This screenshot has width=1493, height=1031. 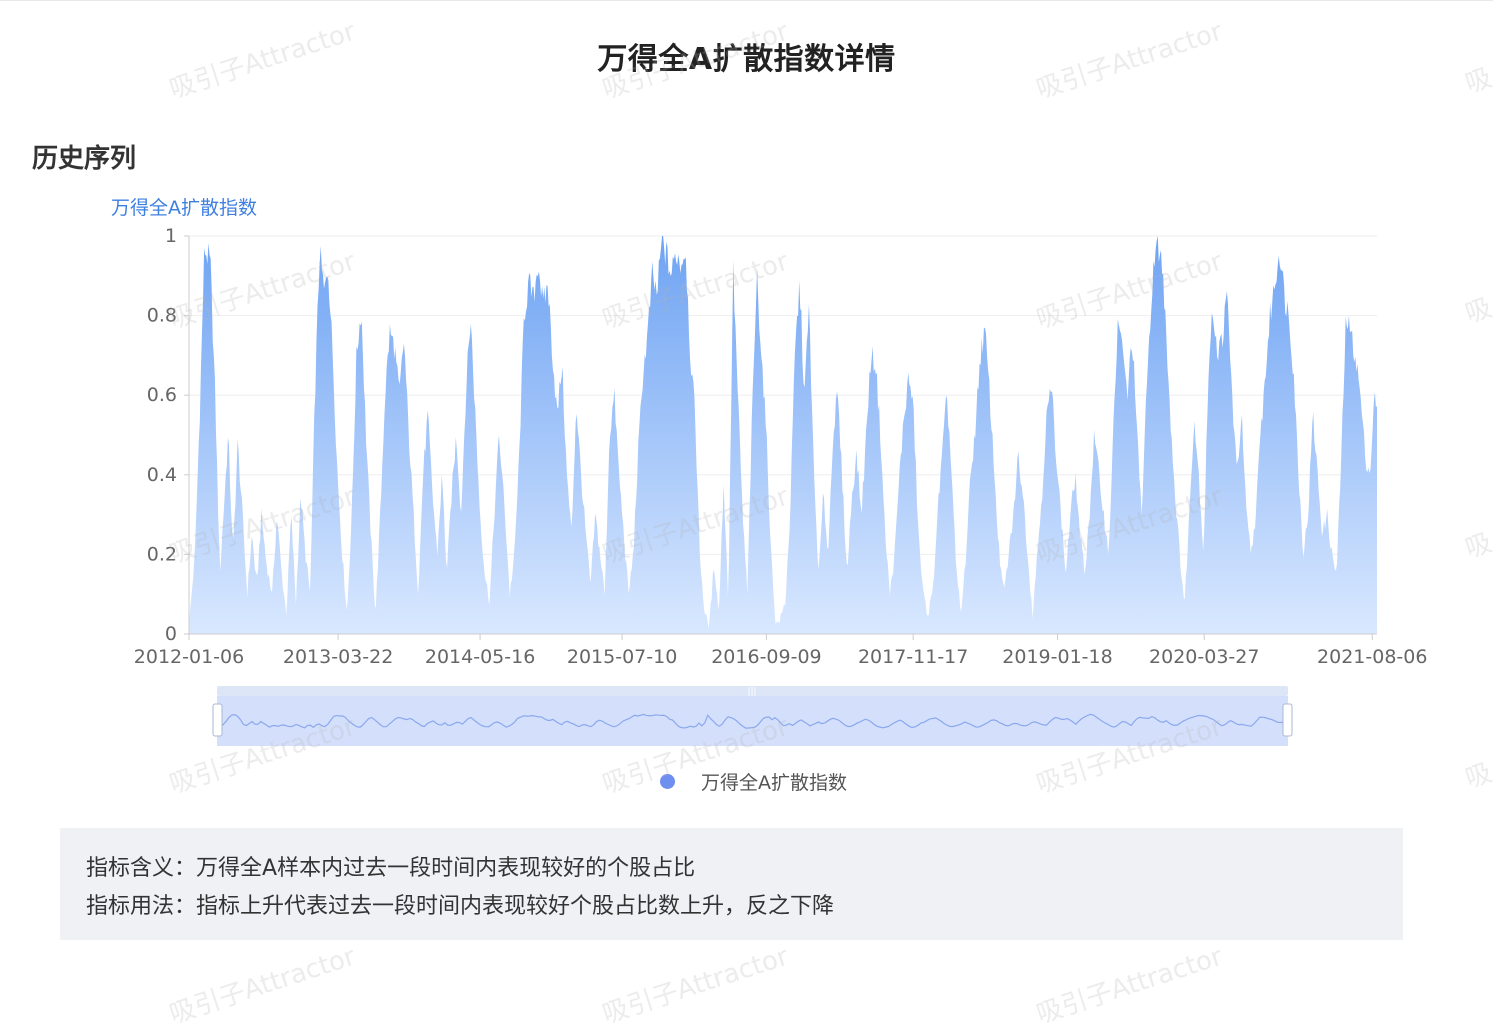 I want to click on y-tick-label: 1, so click(x=171, y=236).